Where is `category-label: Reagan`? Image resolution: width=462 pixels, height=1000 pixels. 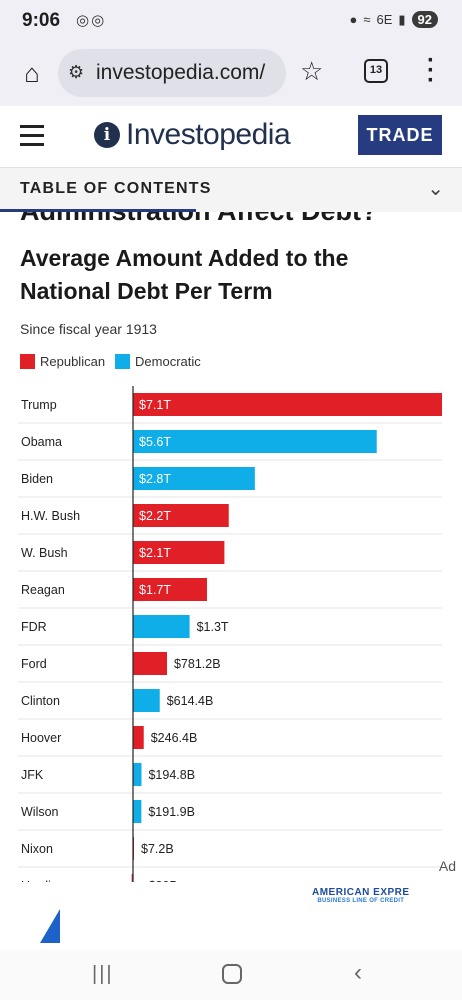
category-label: Reagan is located at coordinates (43, 590).